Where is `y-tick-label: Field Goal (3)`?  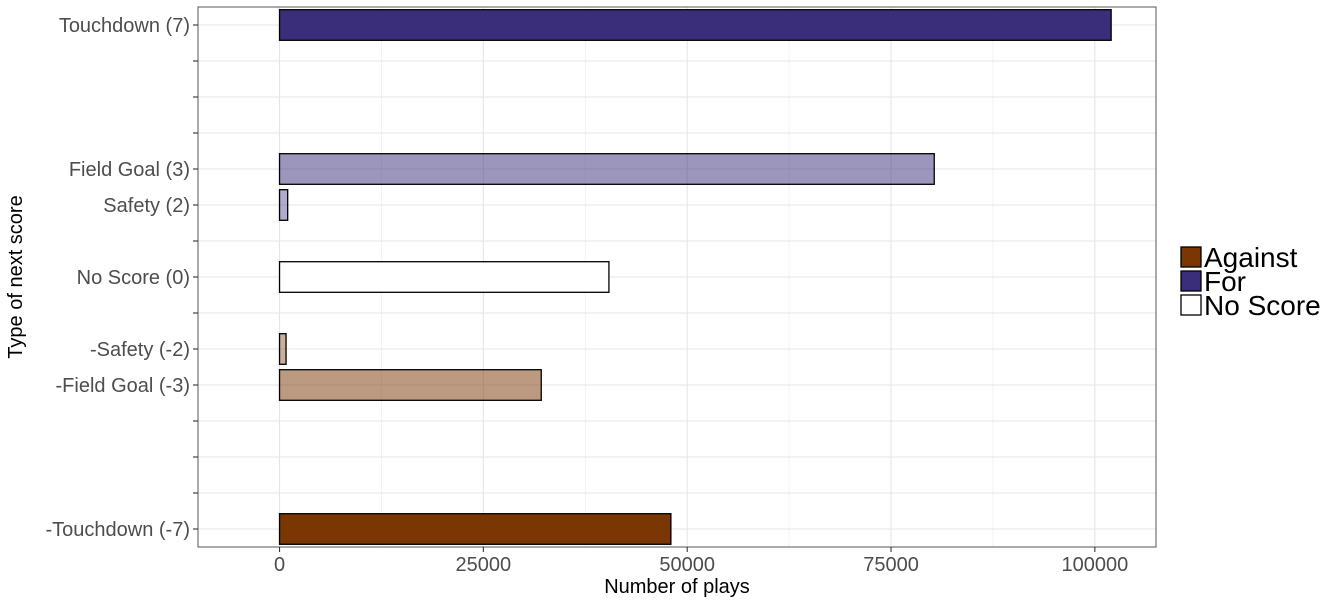 y-tick-label: Field Goal (3) is located at coordinates (129, 170).